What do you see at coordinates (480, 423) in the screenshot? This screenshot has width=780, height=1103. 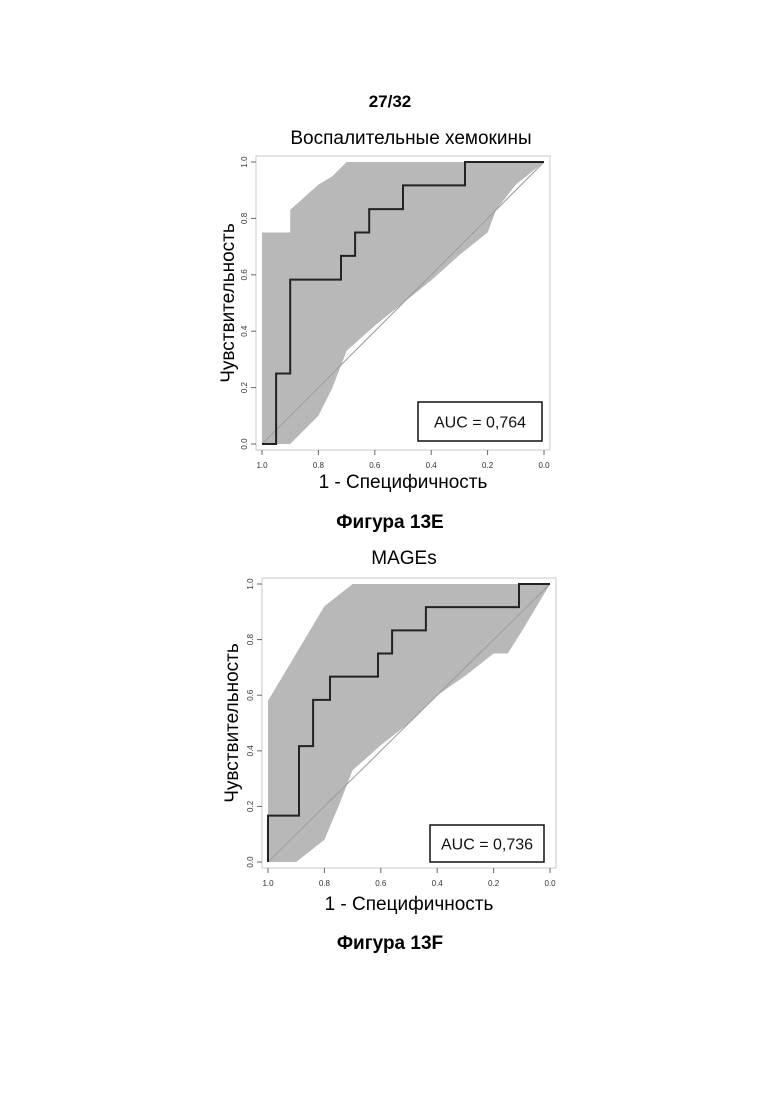 I see `auc-label: AUC = 0,764` at bounding box center [480, 423].